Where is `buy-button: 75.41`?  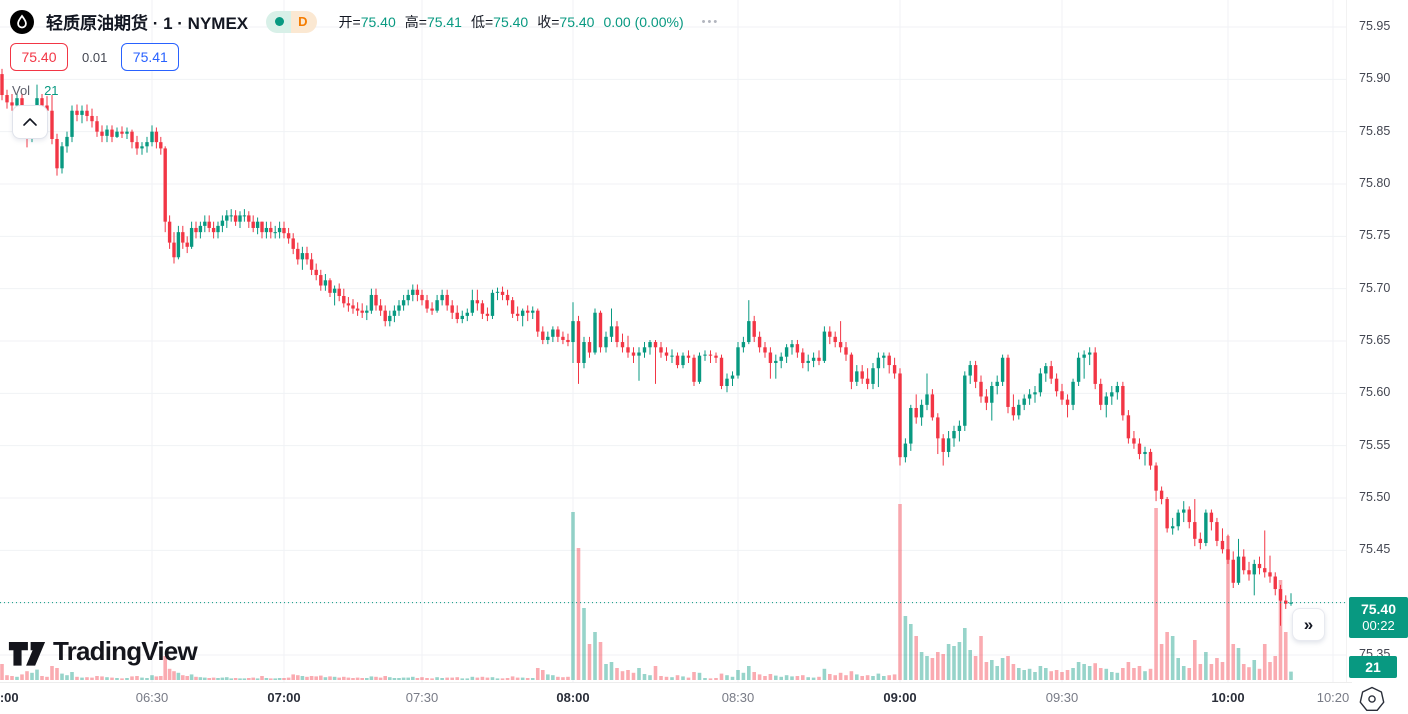
buy-button: 75.41 is located at coordinates (150, 57).